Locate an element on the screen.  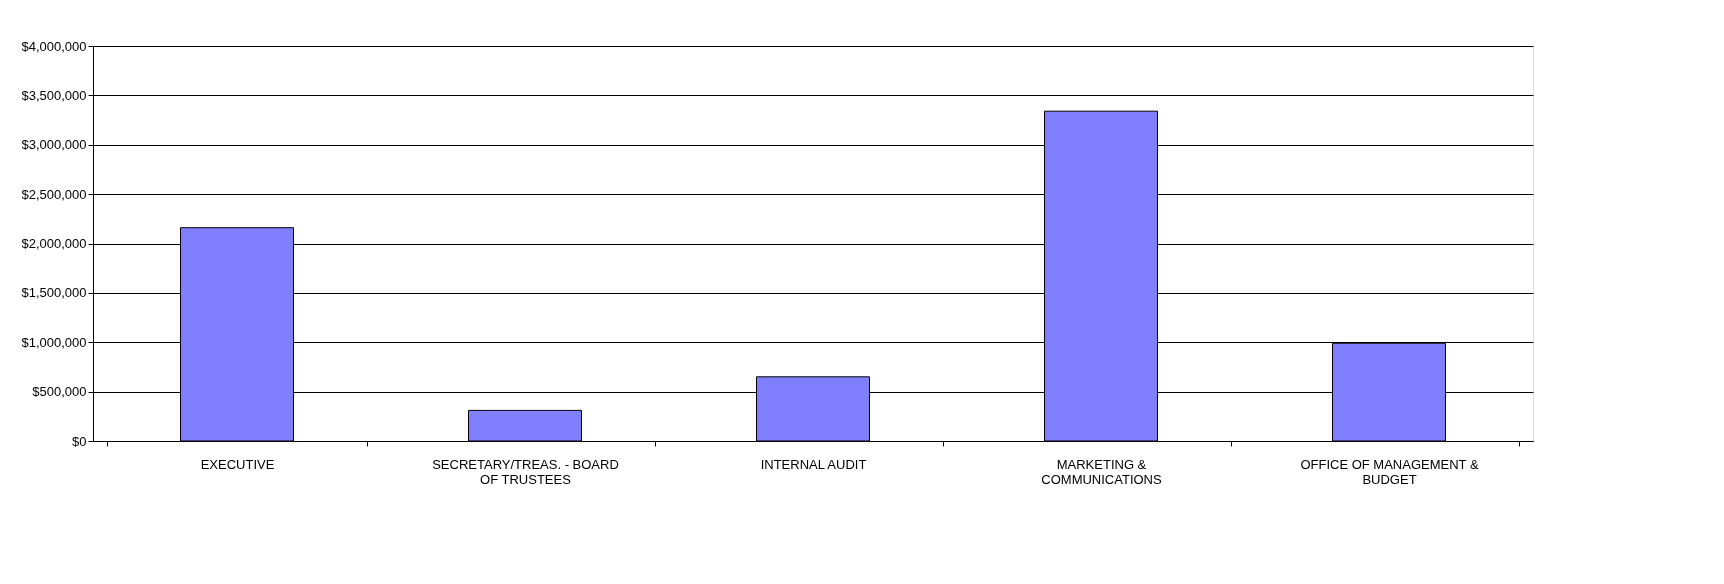
y-tick-label: $4,000,000 is located at coordinates (54, 46).